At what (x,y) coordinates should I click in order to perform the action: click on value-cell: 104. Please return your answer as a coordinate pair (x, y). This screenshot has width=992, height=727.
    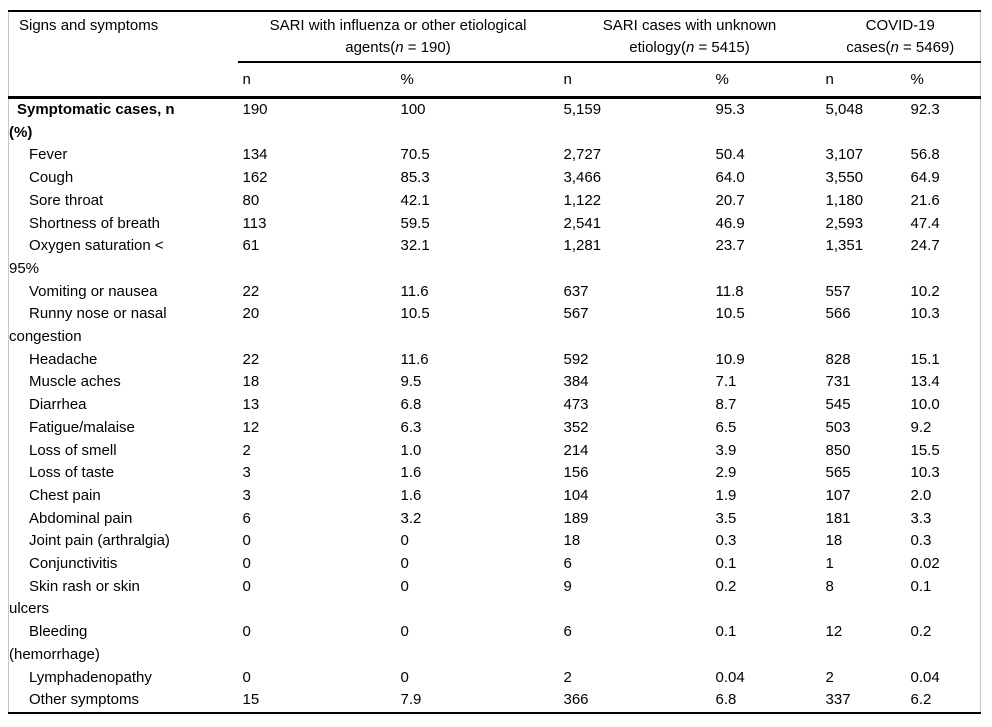
    Looking at the image, I should click on (576, 495).